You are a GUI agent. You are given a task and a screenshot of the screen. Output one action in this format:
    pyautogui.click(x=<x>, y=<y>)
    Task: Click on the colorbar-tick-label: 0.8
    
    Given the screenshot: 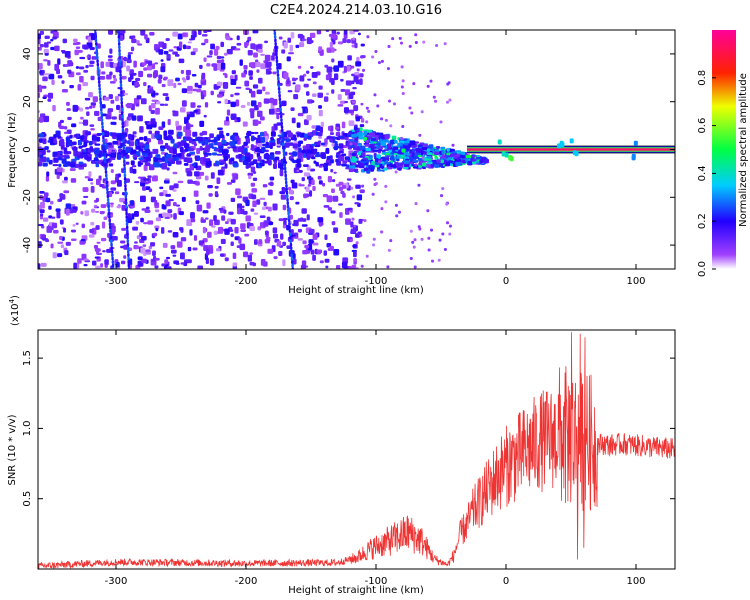 What is the action you would take?
    pyautogui.click(x=702, y=78)
    